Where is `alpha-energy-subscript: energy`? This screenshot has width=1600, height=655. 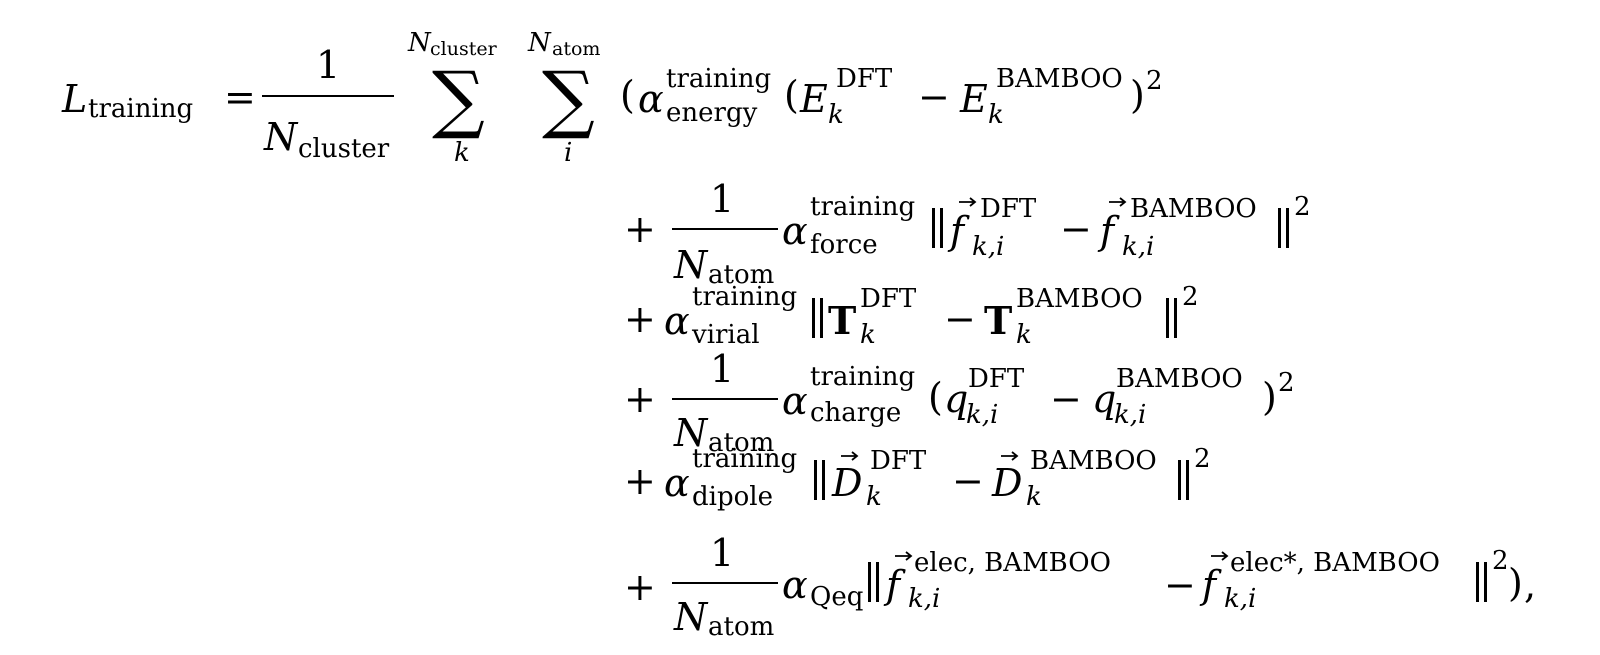
alpha-energy-subscript: energy is located at coordinates (712, 113).